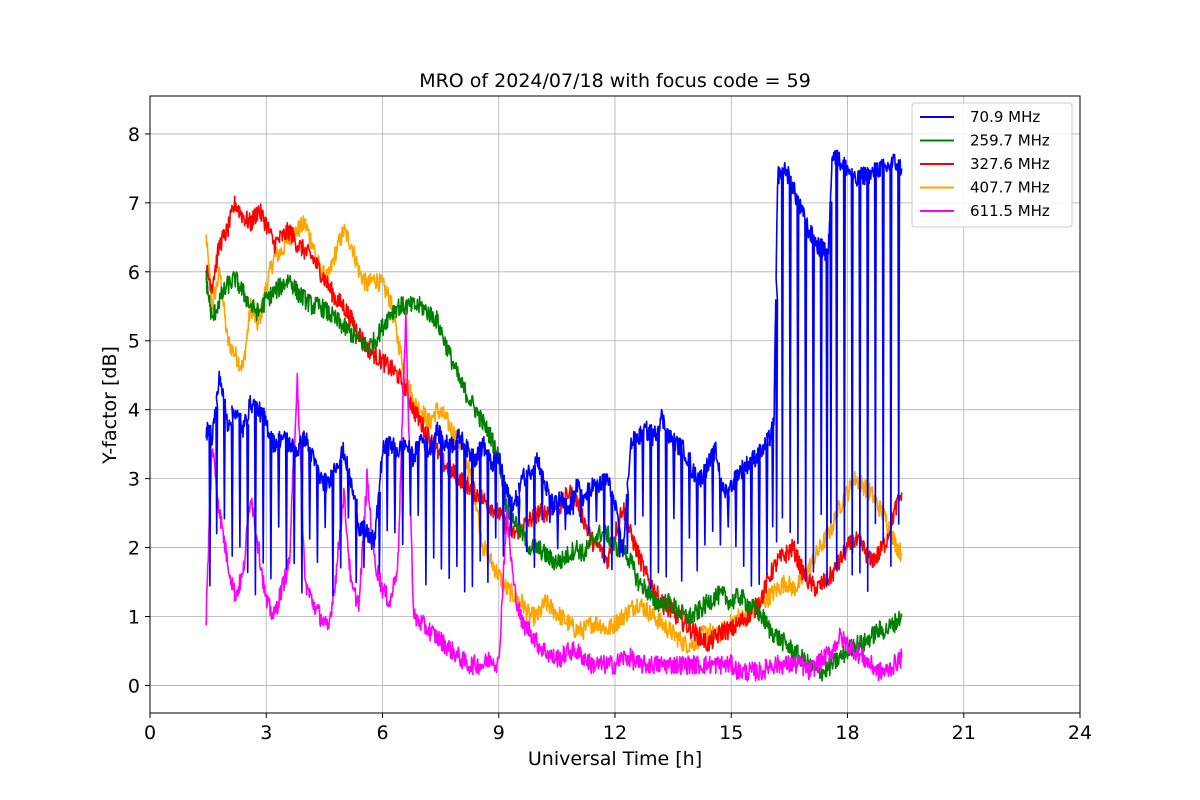 This screenshot has width=1200, height=800. I want to click on y-tick-label: 1, so click(134, 617).